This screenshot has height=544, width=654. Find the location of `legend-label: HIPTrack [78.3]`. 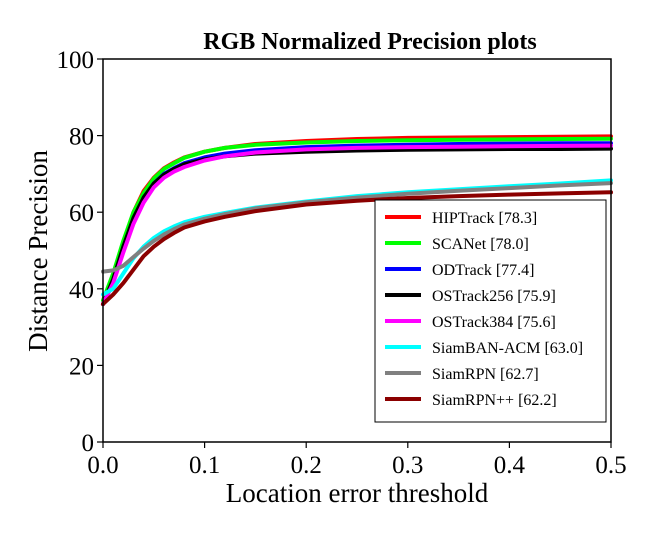

legend-label: HIPTrack [78.3] is located at coordinates (484, 218).